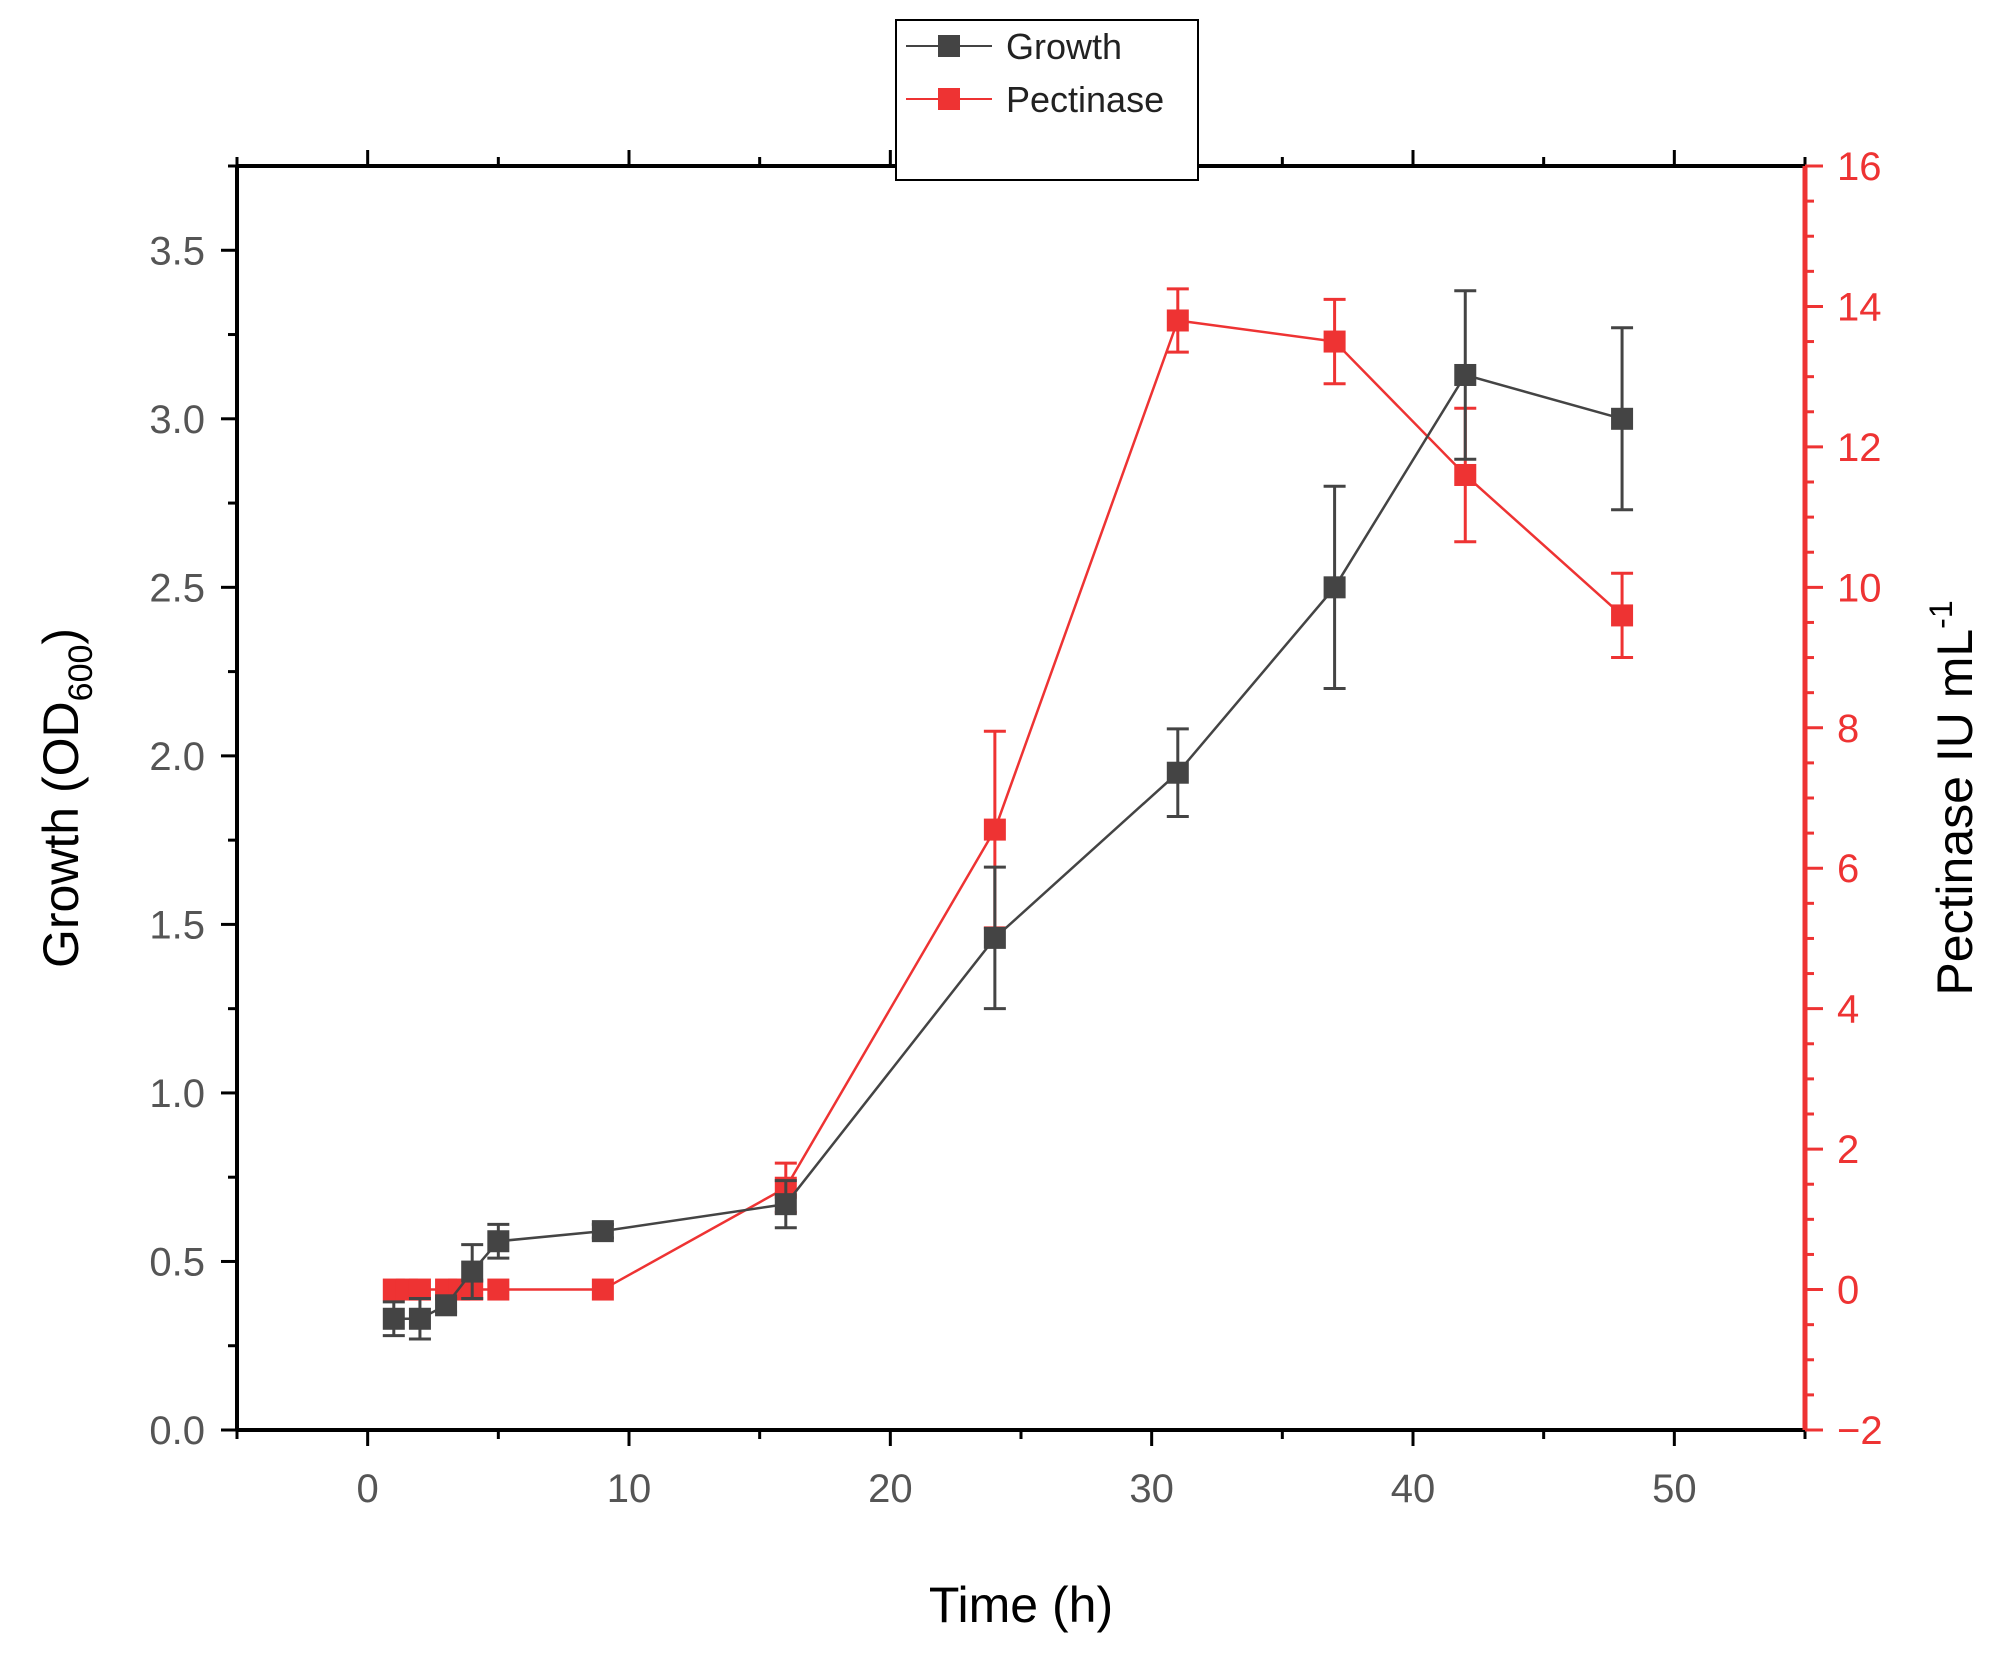  Describe the element at coordinates (368, 1489) in the screenshot. I see `x-tick-label: 0` at that location.